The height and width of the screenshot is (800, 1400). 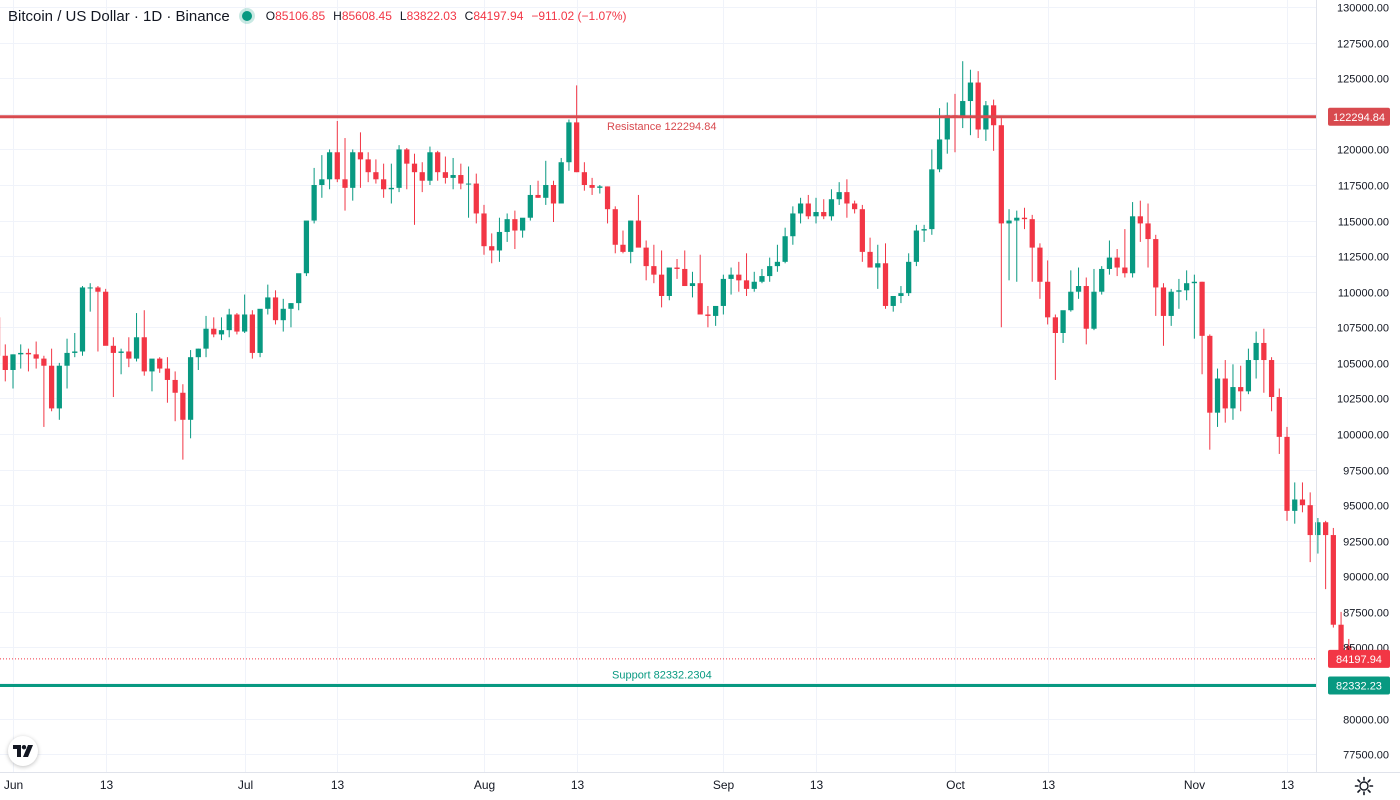 I want to click on price-tick-label: 120000.00, so click(x=1363, y=151).